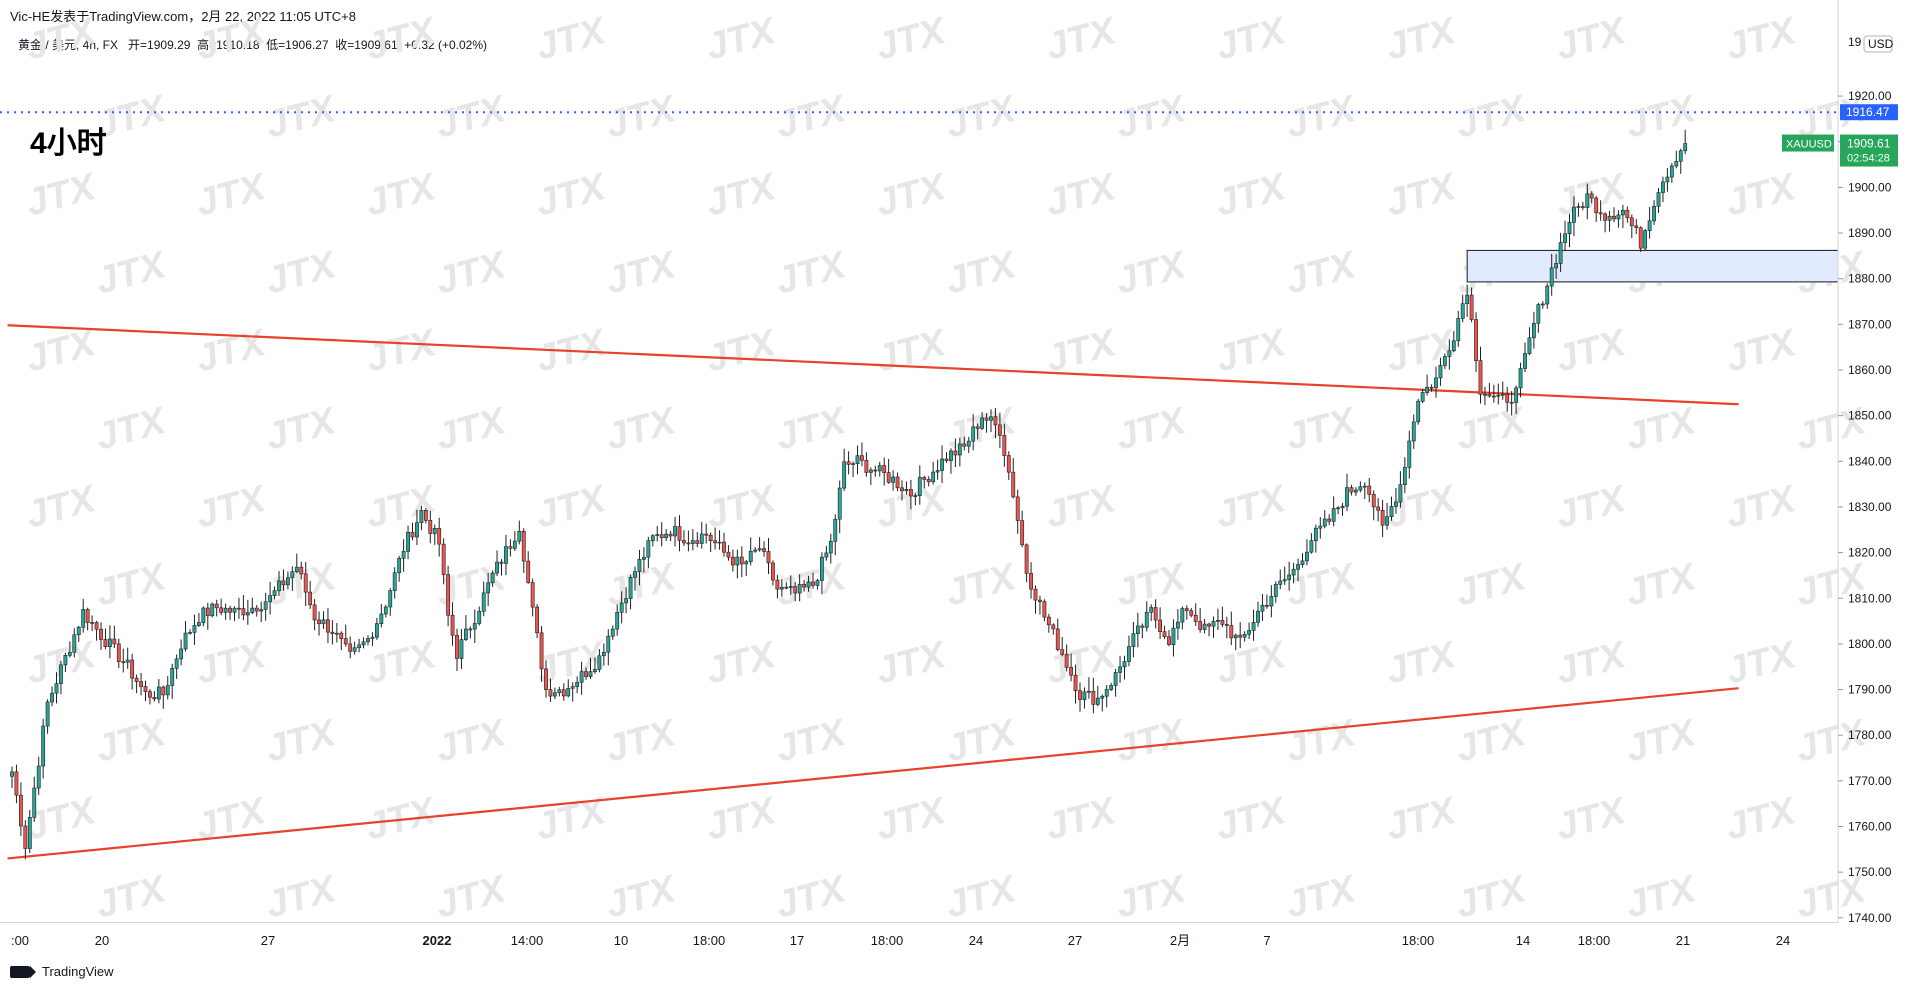  Describe the element at coordinates (1881, 44) in the screenshot. I see `currency-label: USD` at that location.